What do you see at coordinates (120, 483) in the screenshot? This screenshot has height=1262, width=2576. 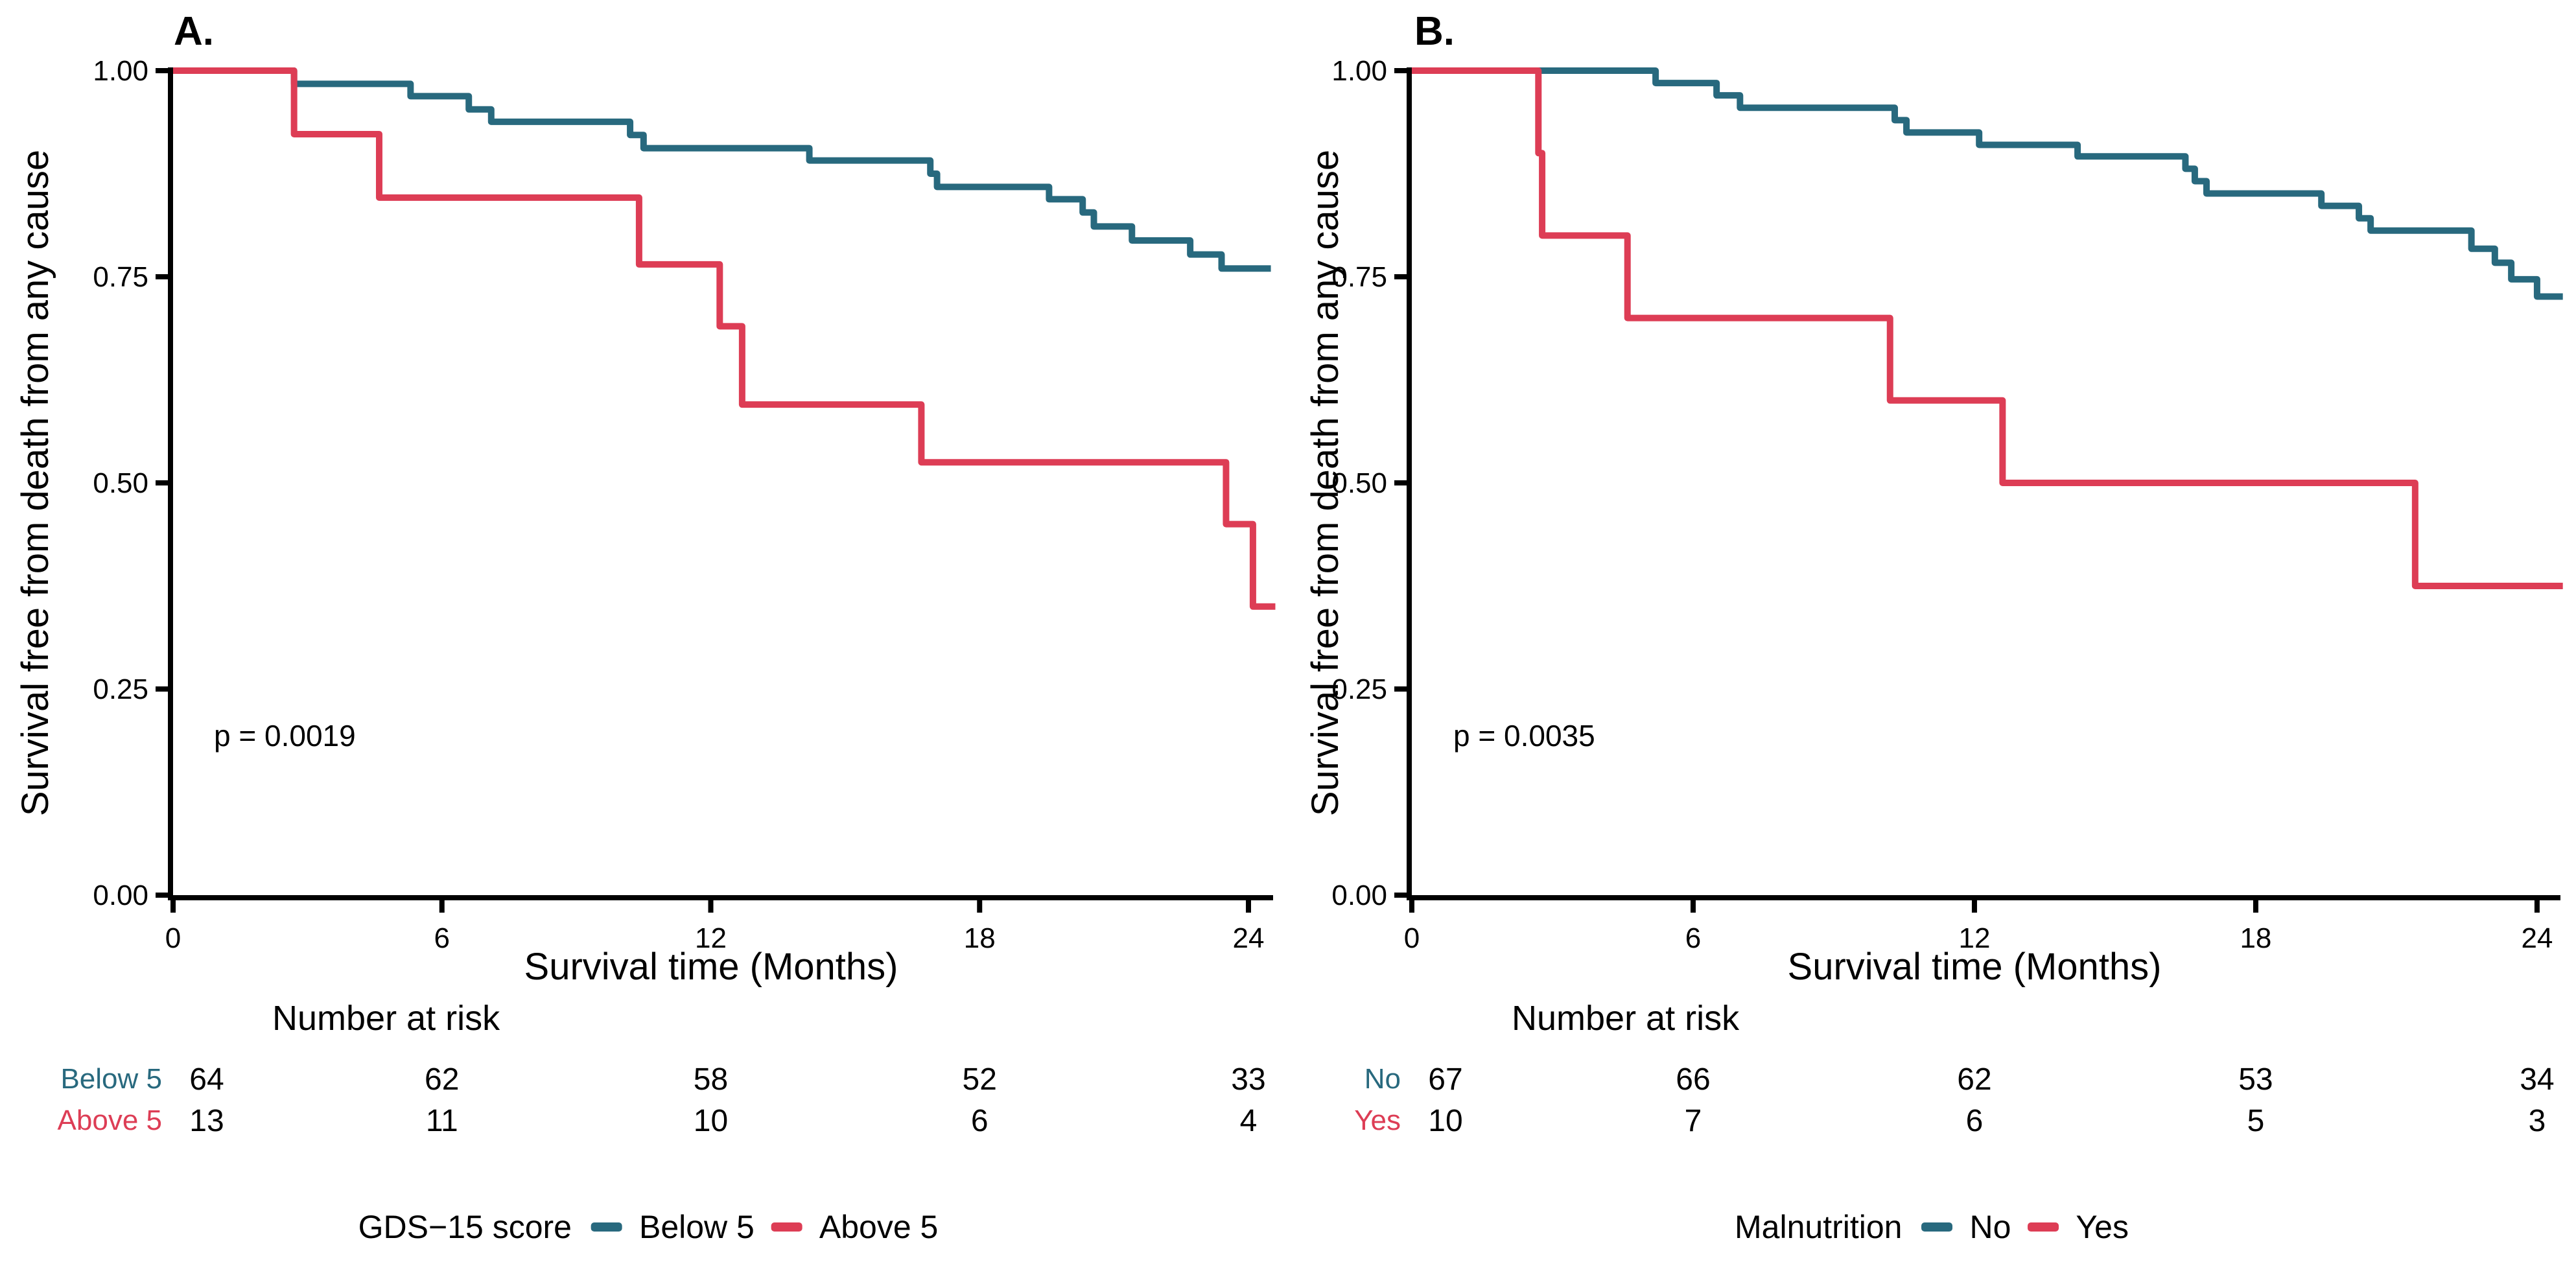 I see `panel-a-y-tick-label: 0.50` at bounding box center [120, 483].